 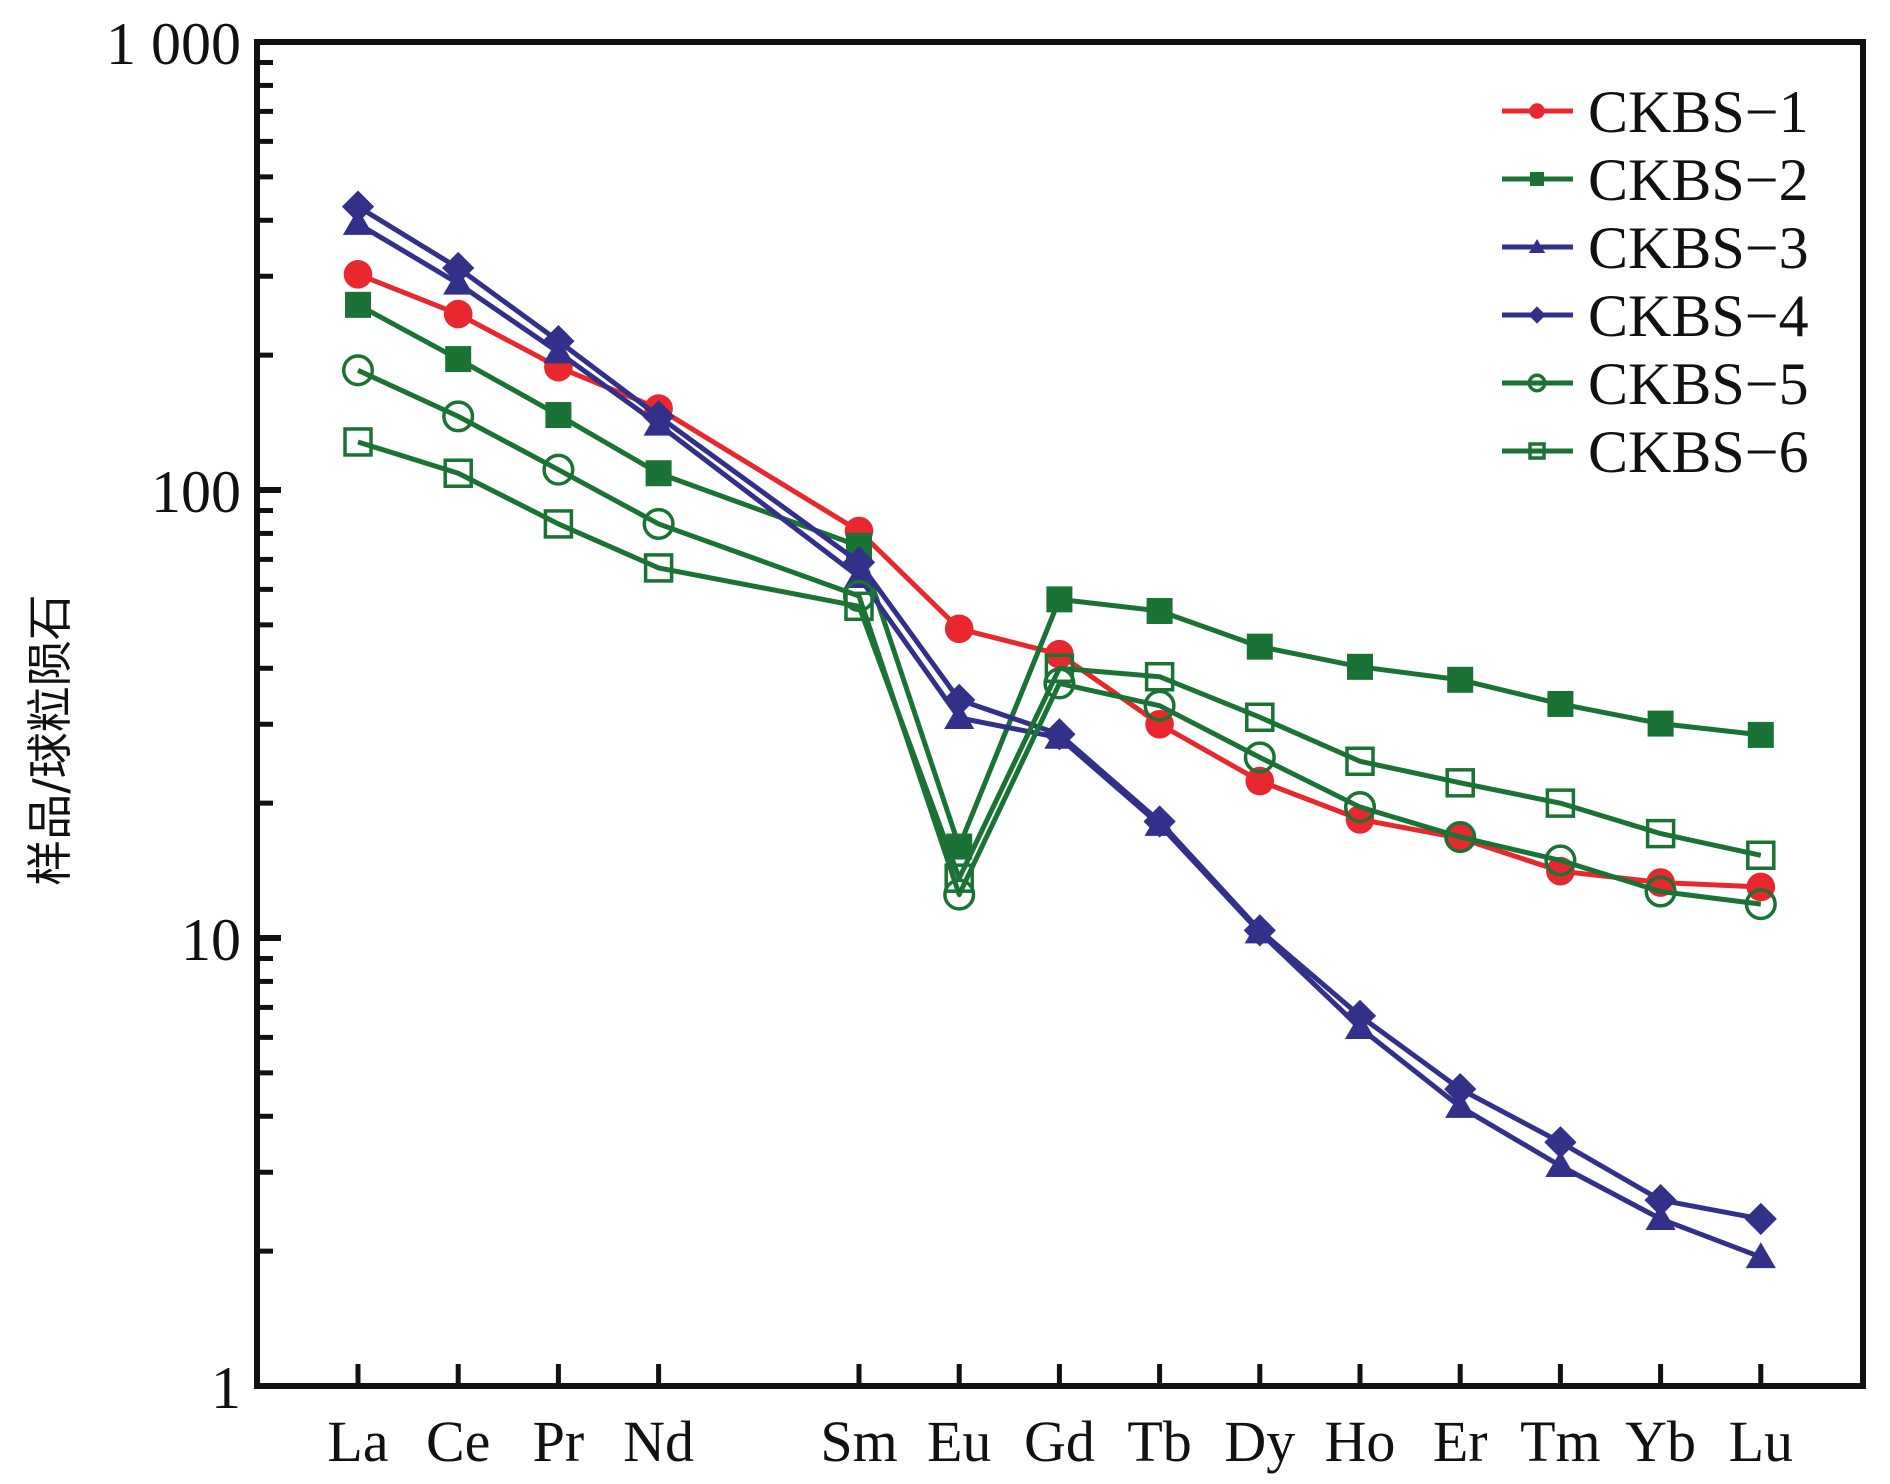 I want to click on data-point-ckbs-2-ce, so click(x=458, y=359).